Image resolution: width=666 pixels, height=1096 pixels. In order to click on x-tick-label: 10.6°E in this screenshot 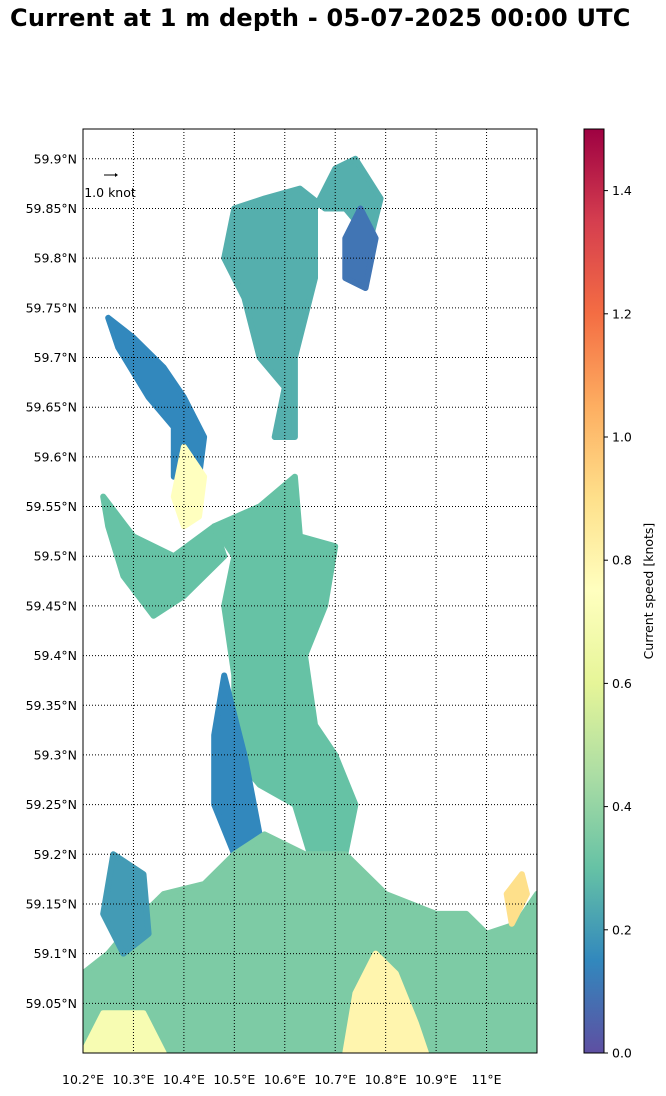, I will do `click(285, 1079)`.